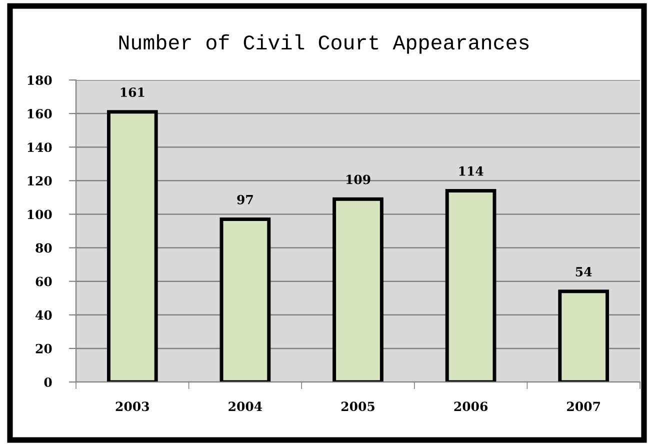  Describe the element at coordinates (44, 248) in the screenshot. I see `y-tick-label: 80` at that location.